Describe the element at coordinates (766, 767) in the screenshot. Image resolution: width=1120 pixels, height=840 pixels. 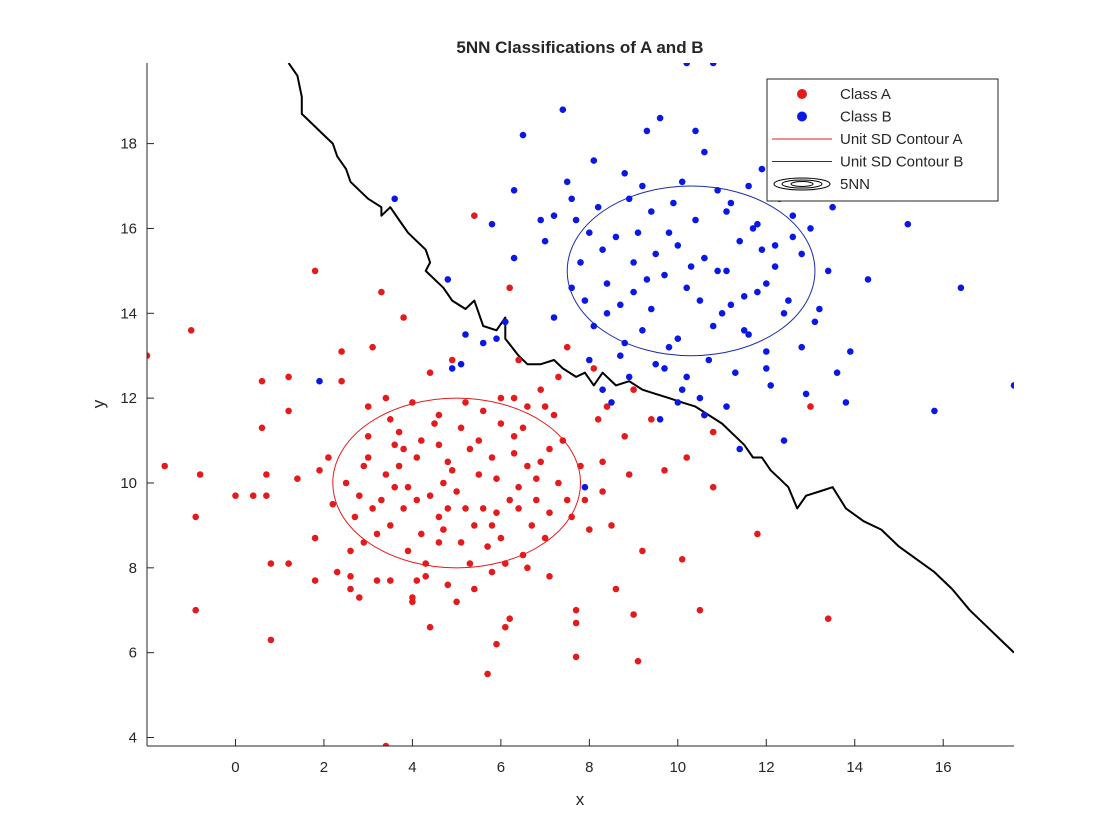
I see `x-tick-label: 12` at that location.